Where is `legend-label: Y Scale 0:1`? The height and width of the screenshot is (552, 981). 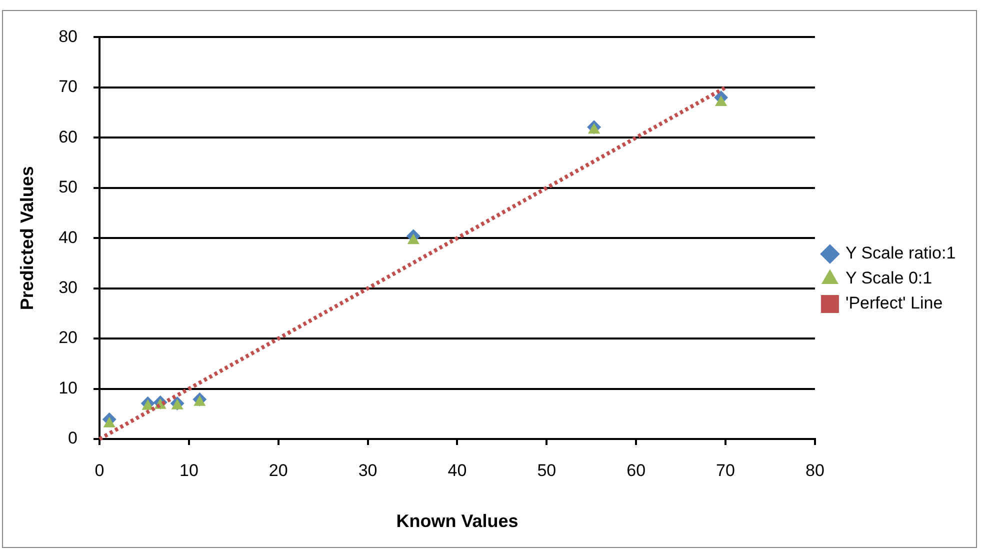
legend-label: Y Scale 0:1 is located at coordinates (888, 278).